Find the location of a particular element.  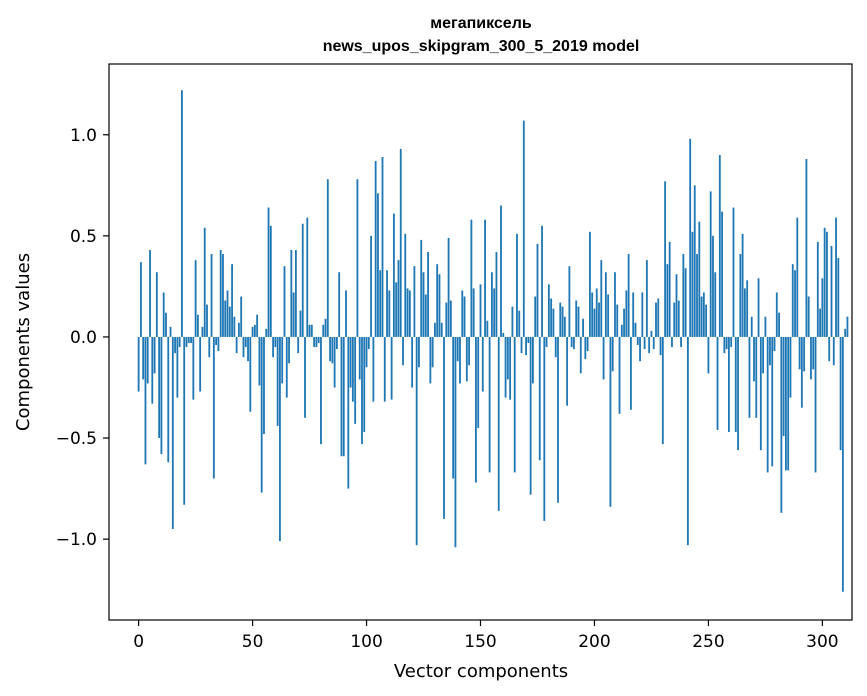

y-tick-label: 0.5 is located at coordinates (83, 237).